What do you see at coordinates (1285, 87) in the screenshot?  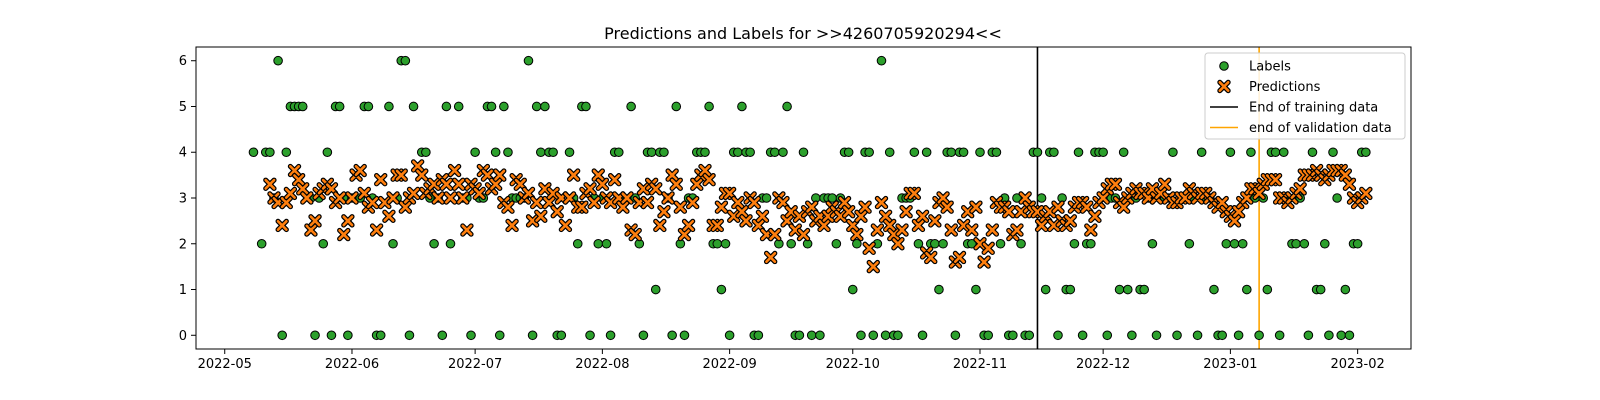 I see `legend-label: Predictions` at bounding box center [1285, 87].